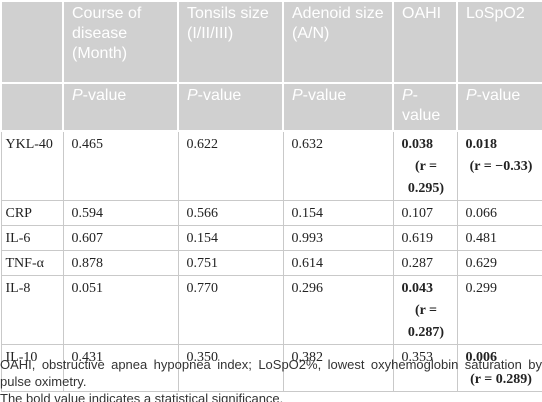  Describe the element at coordinates (230, 310) in the screenshot. I see `value-cell: 0.770` at that location.